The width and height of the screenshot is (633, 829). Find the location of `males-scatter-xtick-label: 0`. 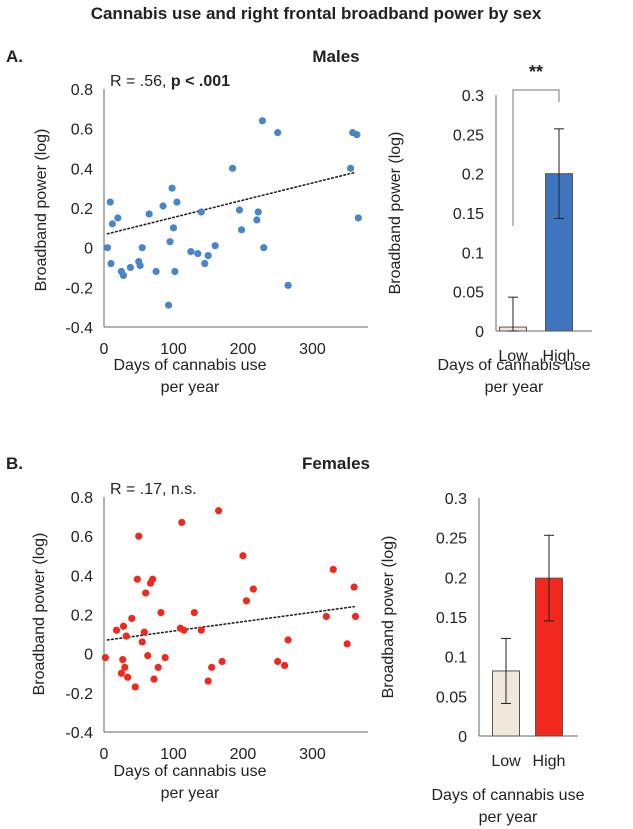

males-scatter-xtick-label: 0 is located at coordinates (104, 349).